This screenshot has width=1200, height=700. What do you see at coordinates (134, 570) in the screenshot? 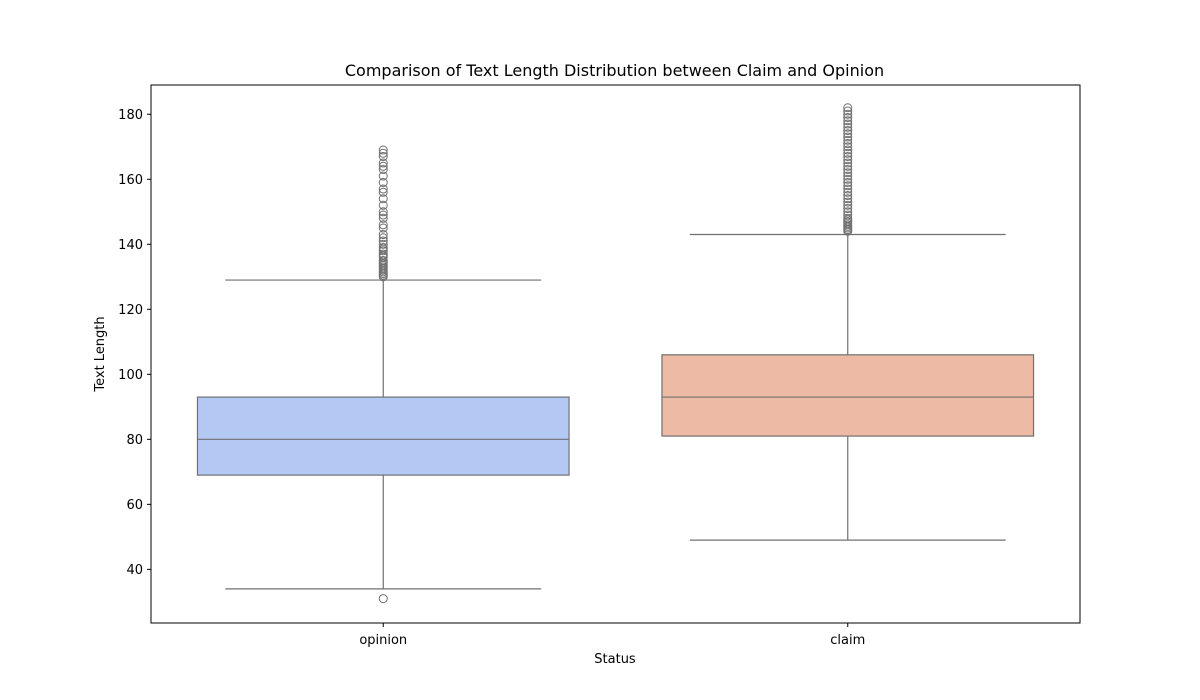
I see `y-tick-label: 40` at bounding box center [134, 570].